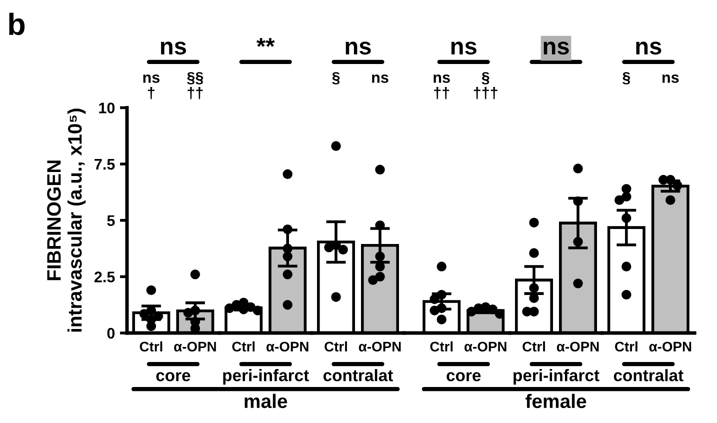  I want to click on text: female, so click(556, 401).